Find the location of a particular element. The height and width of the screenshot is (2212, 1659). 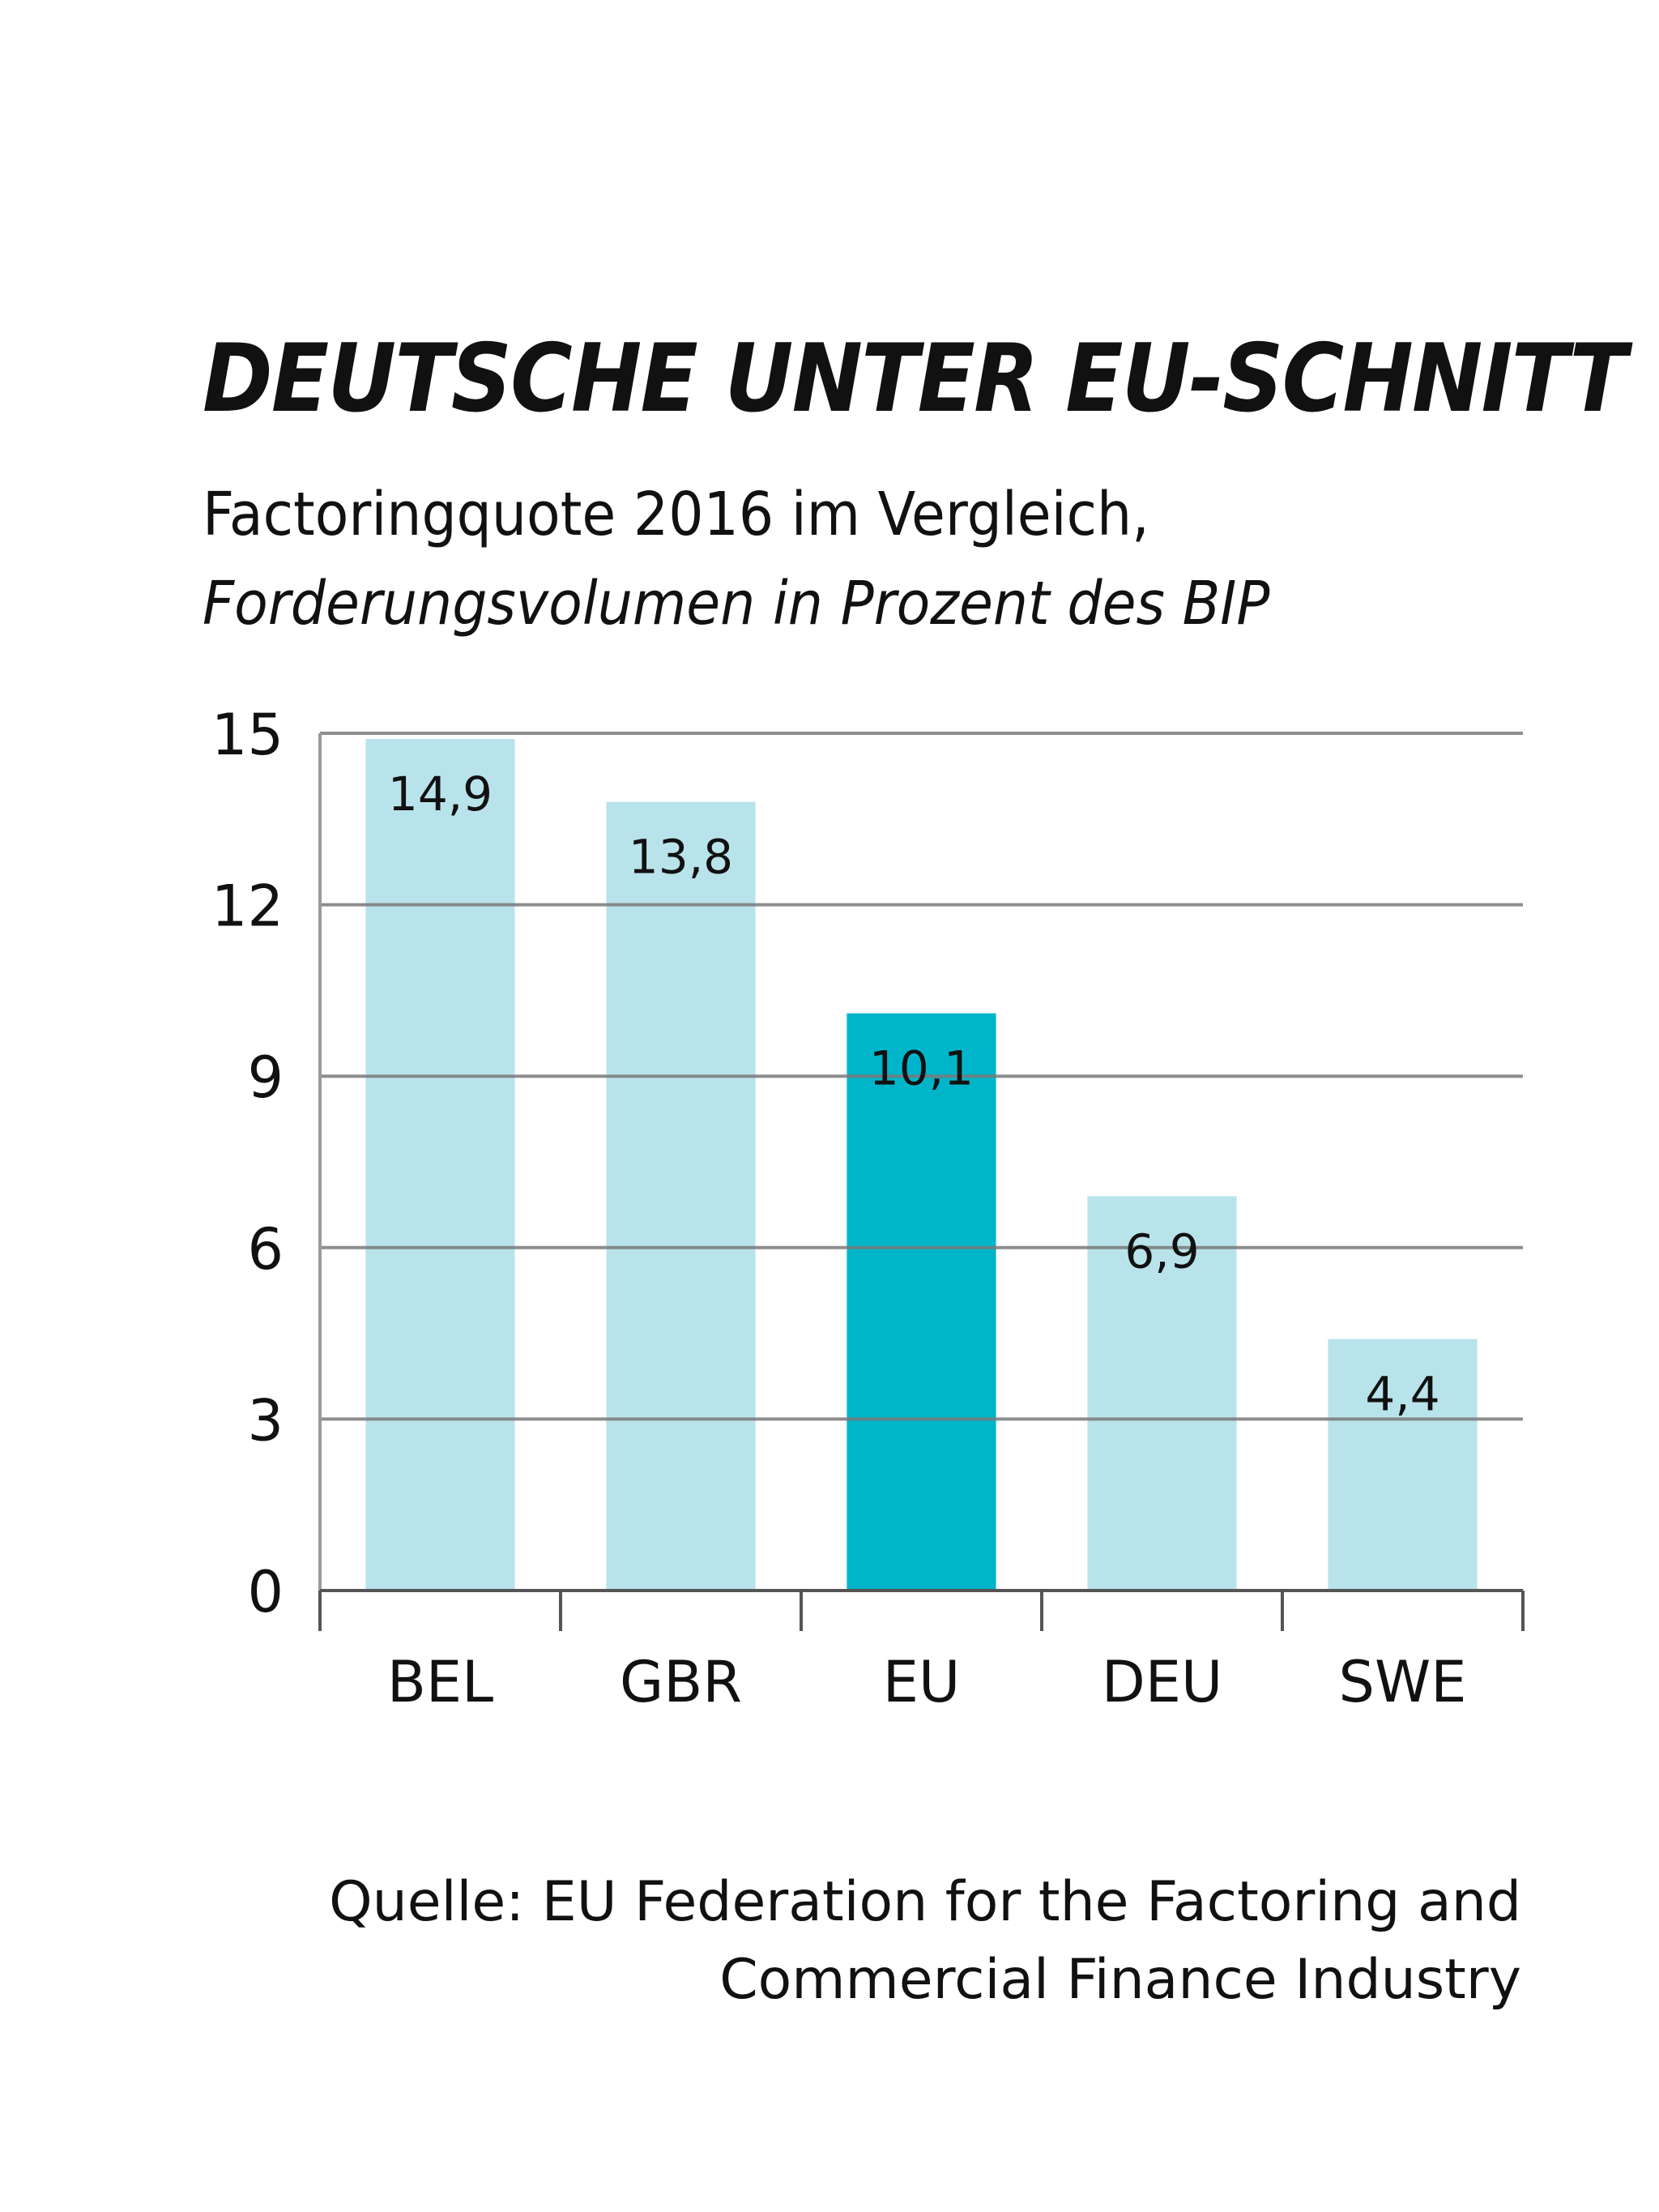

y-tick-label: 6 is located at coordinates (265, 1249).